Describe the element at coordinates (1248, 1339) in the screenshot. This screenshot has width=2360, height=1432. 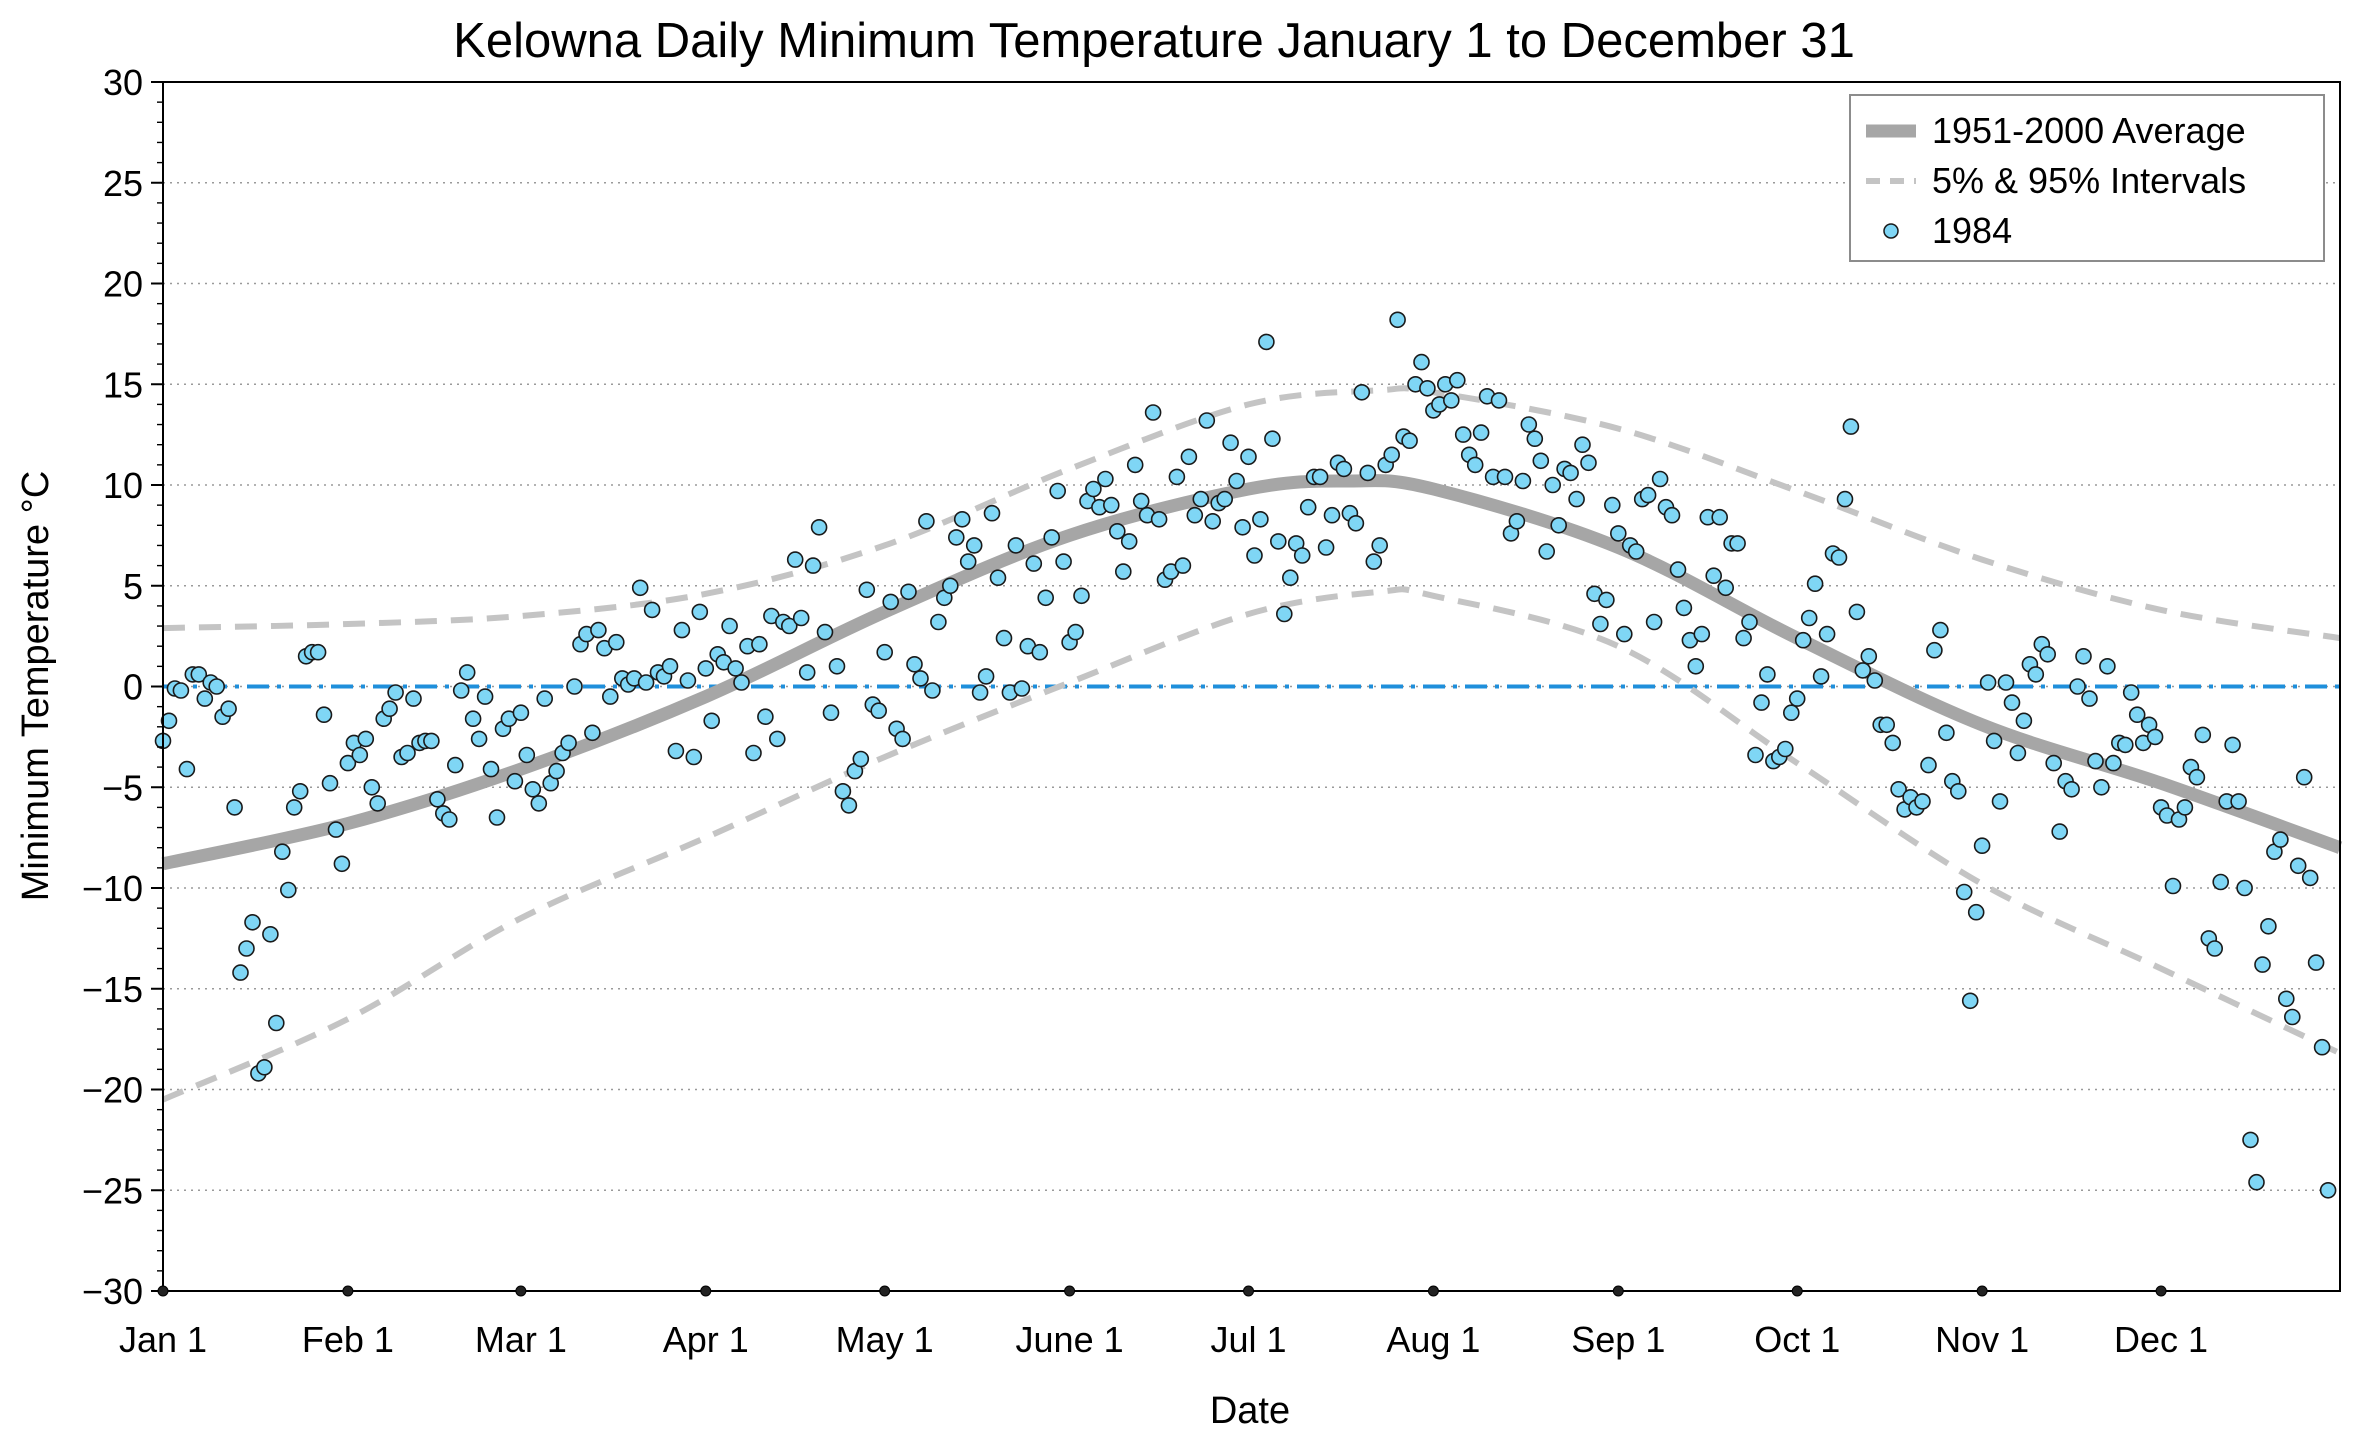
I see `x-tick-label: Jul 1` at that location.